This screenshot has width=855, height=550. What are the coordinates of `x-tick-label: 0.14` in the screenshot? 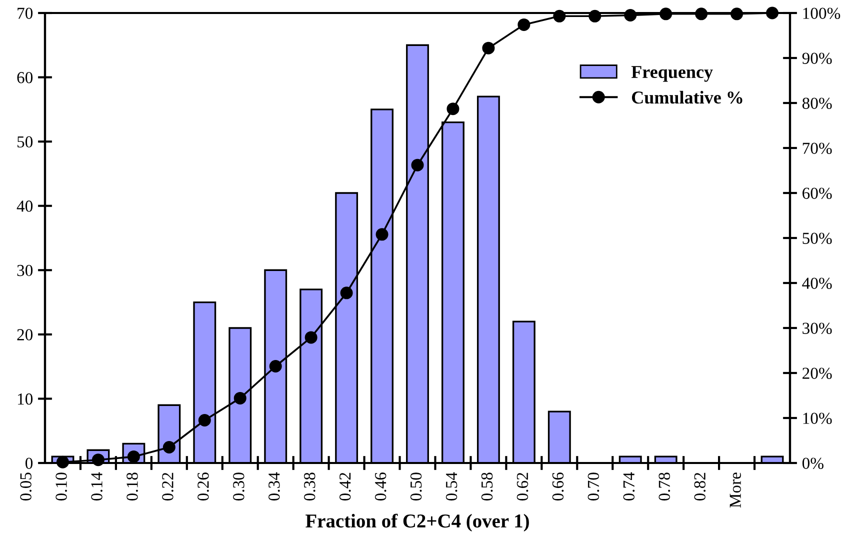 It's located at (96, 486).